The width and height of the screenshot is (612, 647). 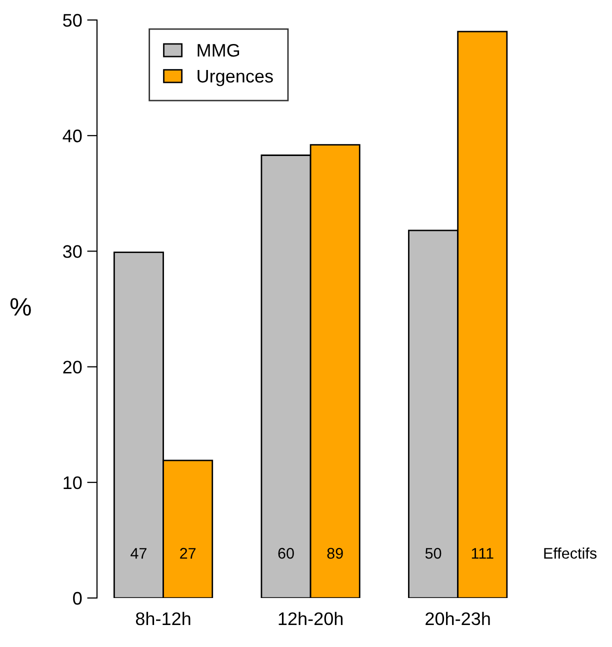 I want to click on legend-label: Urgences, so click(x=235, y=78).